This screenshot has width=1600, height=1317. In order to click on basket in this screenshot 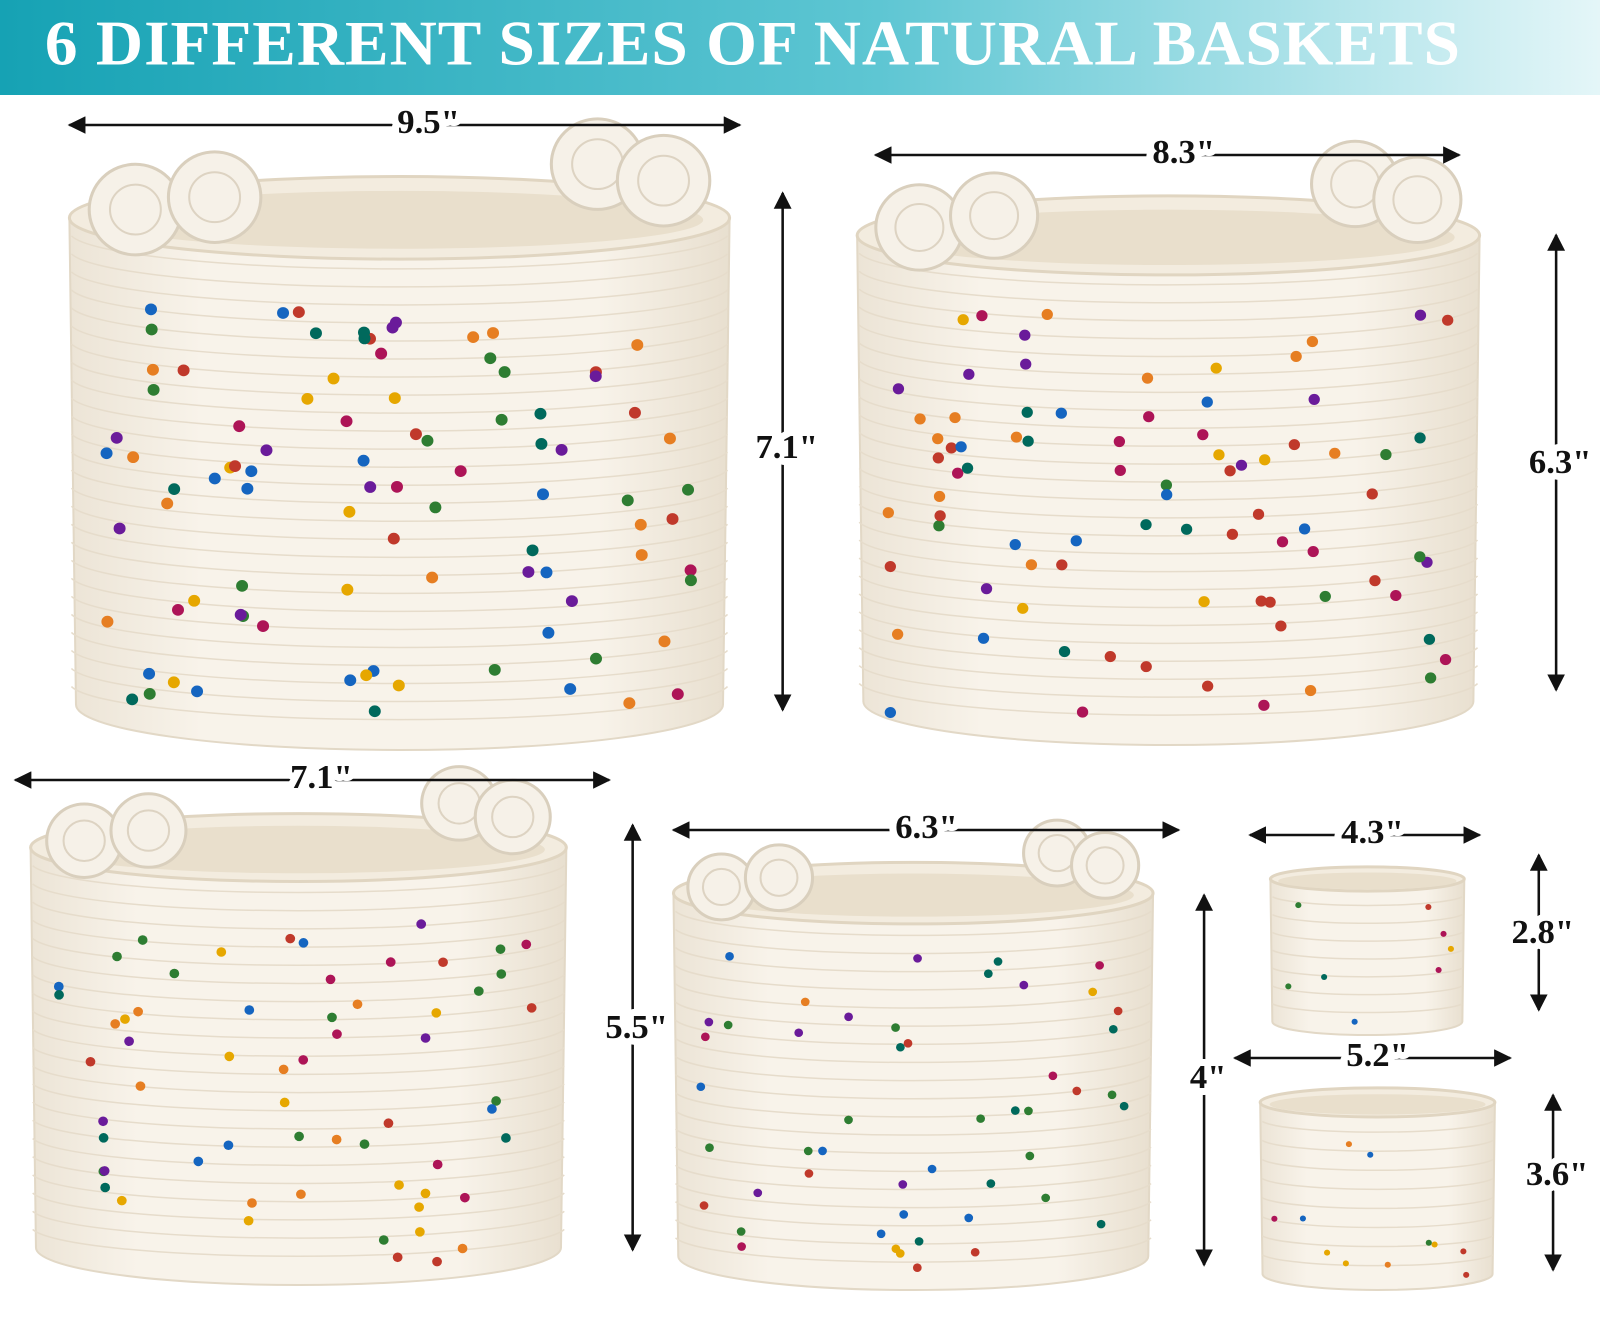, I will do `click(1367, 950)`.